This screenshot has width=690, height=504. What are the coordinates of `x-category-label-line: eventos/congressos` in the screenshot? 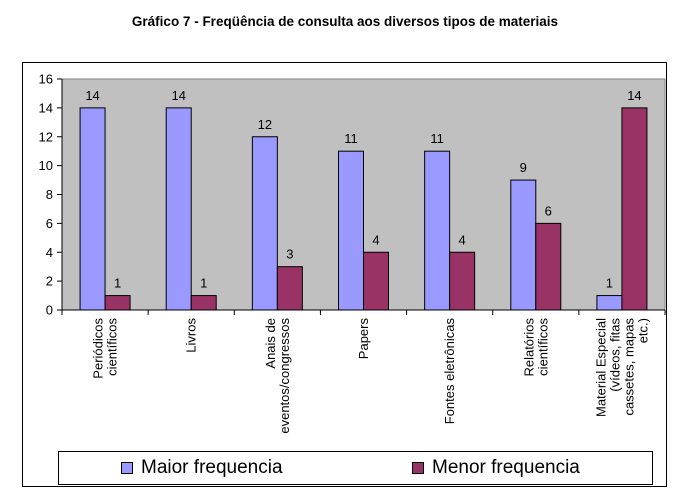 It's located at (284, 376).